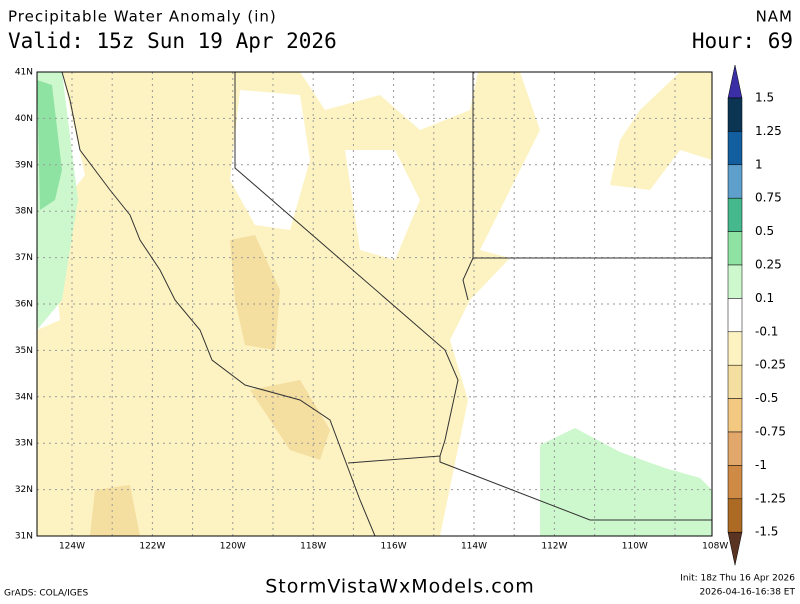  What do you see at coordinates (770, 365) in the screenshot?
I see `colorbar-label: -0.25` at bounding box center [770, 365].